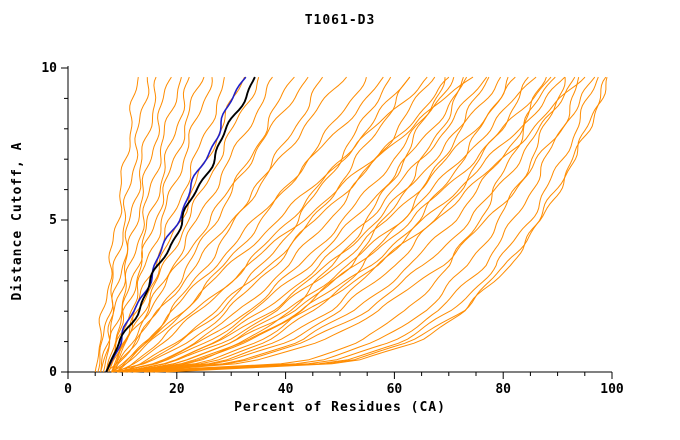 The image size is (680, 440). Describe the element at coordinates (53, 220) in the screenshot. I see `svg-text: 5` at that location.